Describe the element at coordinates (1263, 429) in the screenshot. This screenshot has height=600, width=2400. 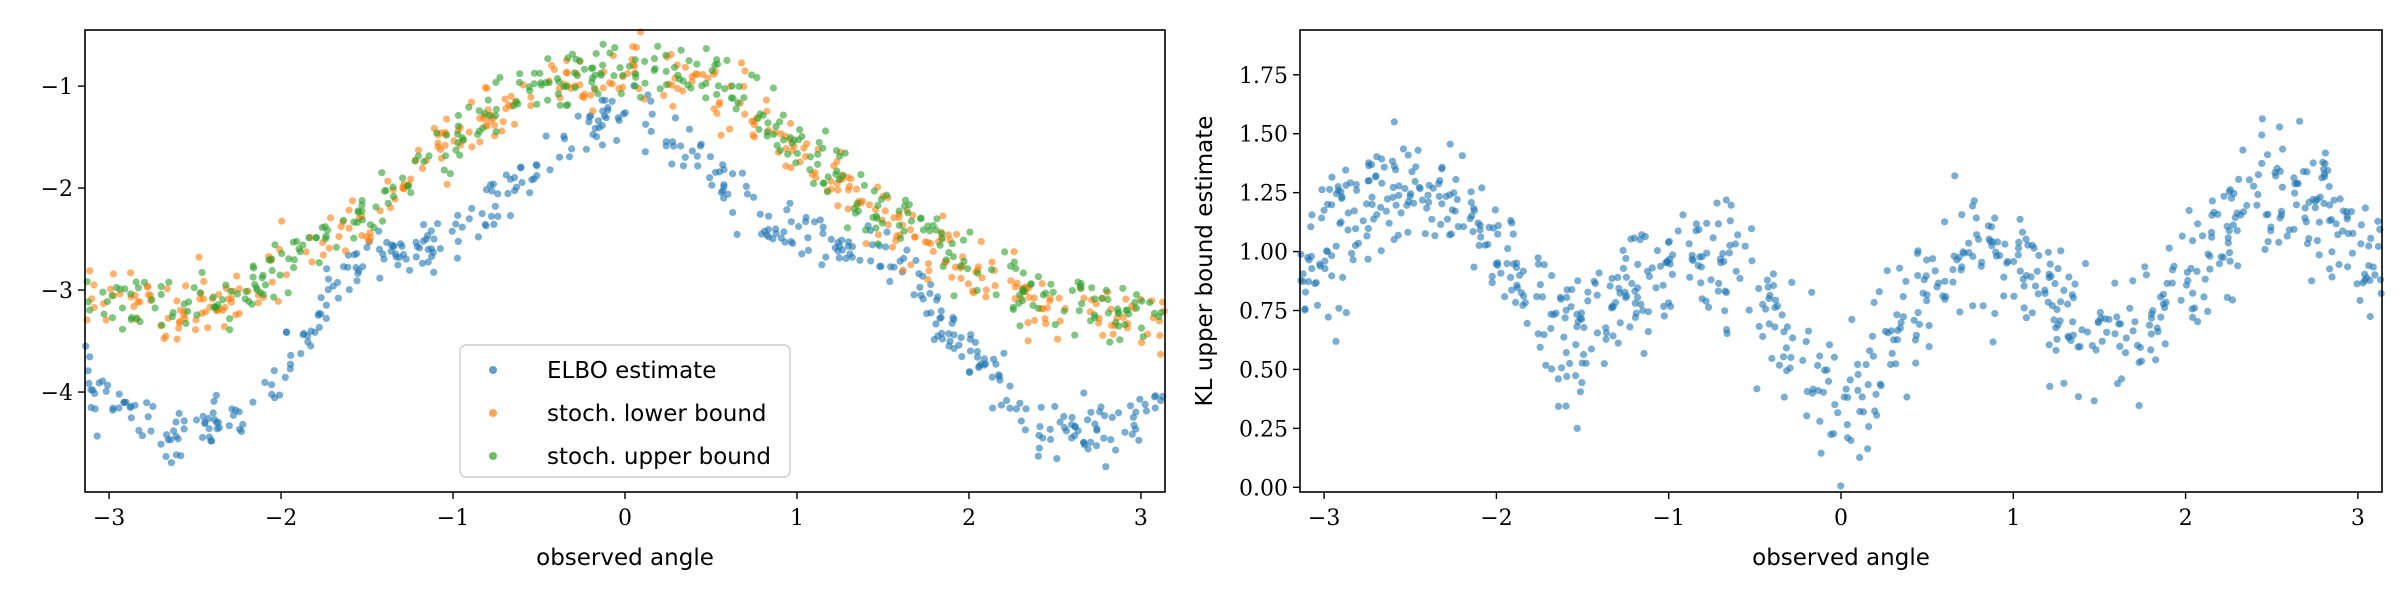
I see `y-tick-label: 0.25` at that location.